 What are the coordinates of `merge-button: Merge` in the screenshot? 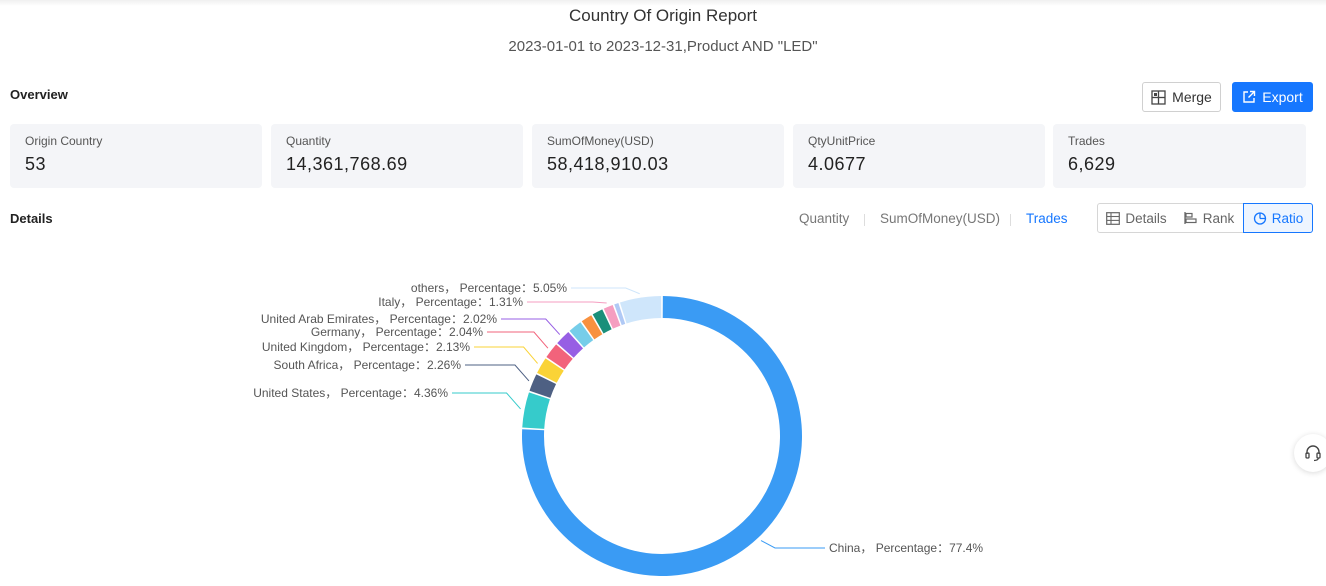 It's located at (1181, 97).